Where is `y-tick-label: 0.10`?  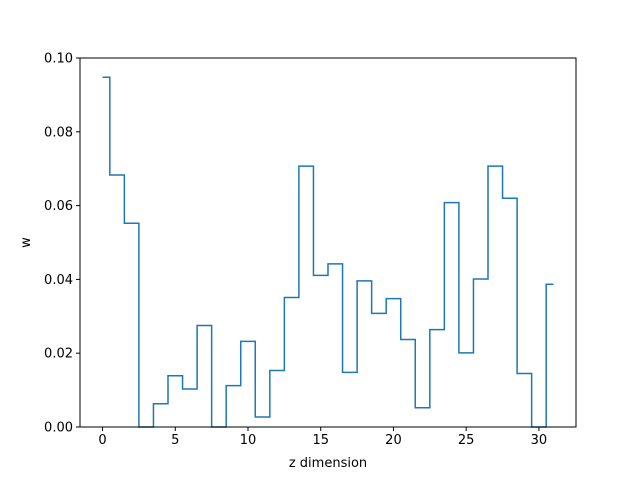 y-tick-label: 0.10 is located at coordinates (58, 59).